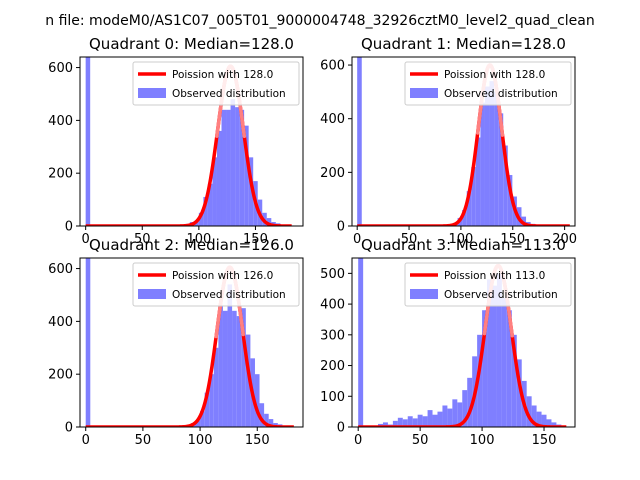 The image size is (640, 480). What do you see at coordinates (494, 276) in the screenshot?
I see `legend-label-poisson: Poission with 113.0` at bounding box center [494, 276].